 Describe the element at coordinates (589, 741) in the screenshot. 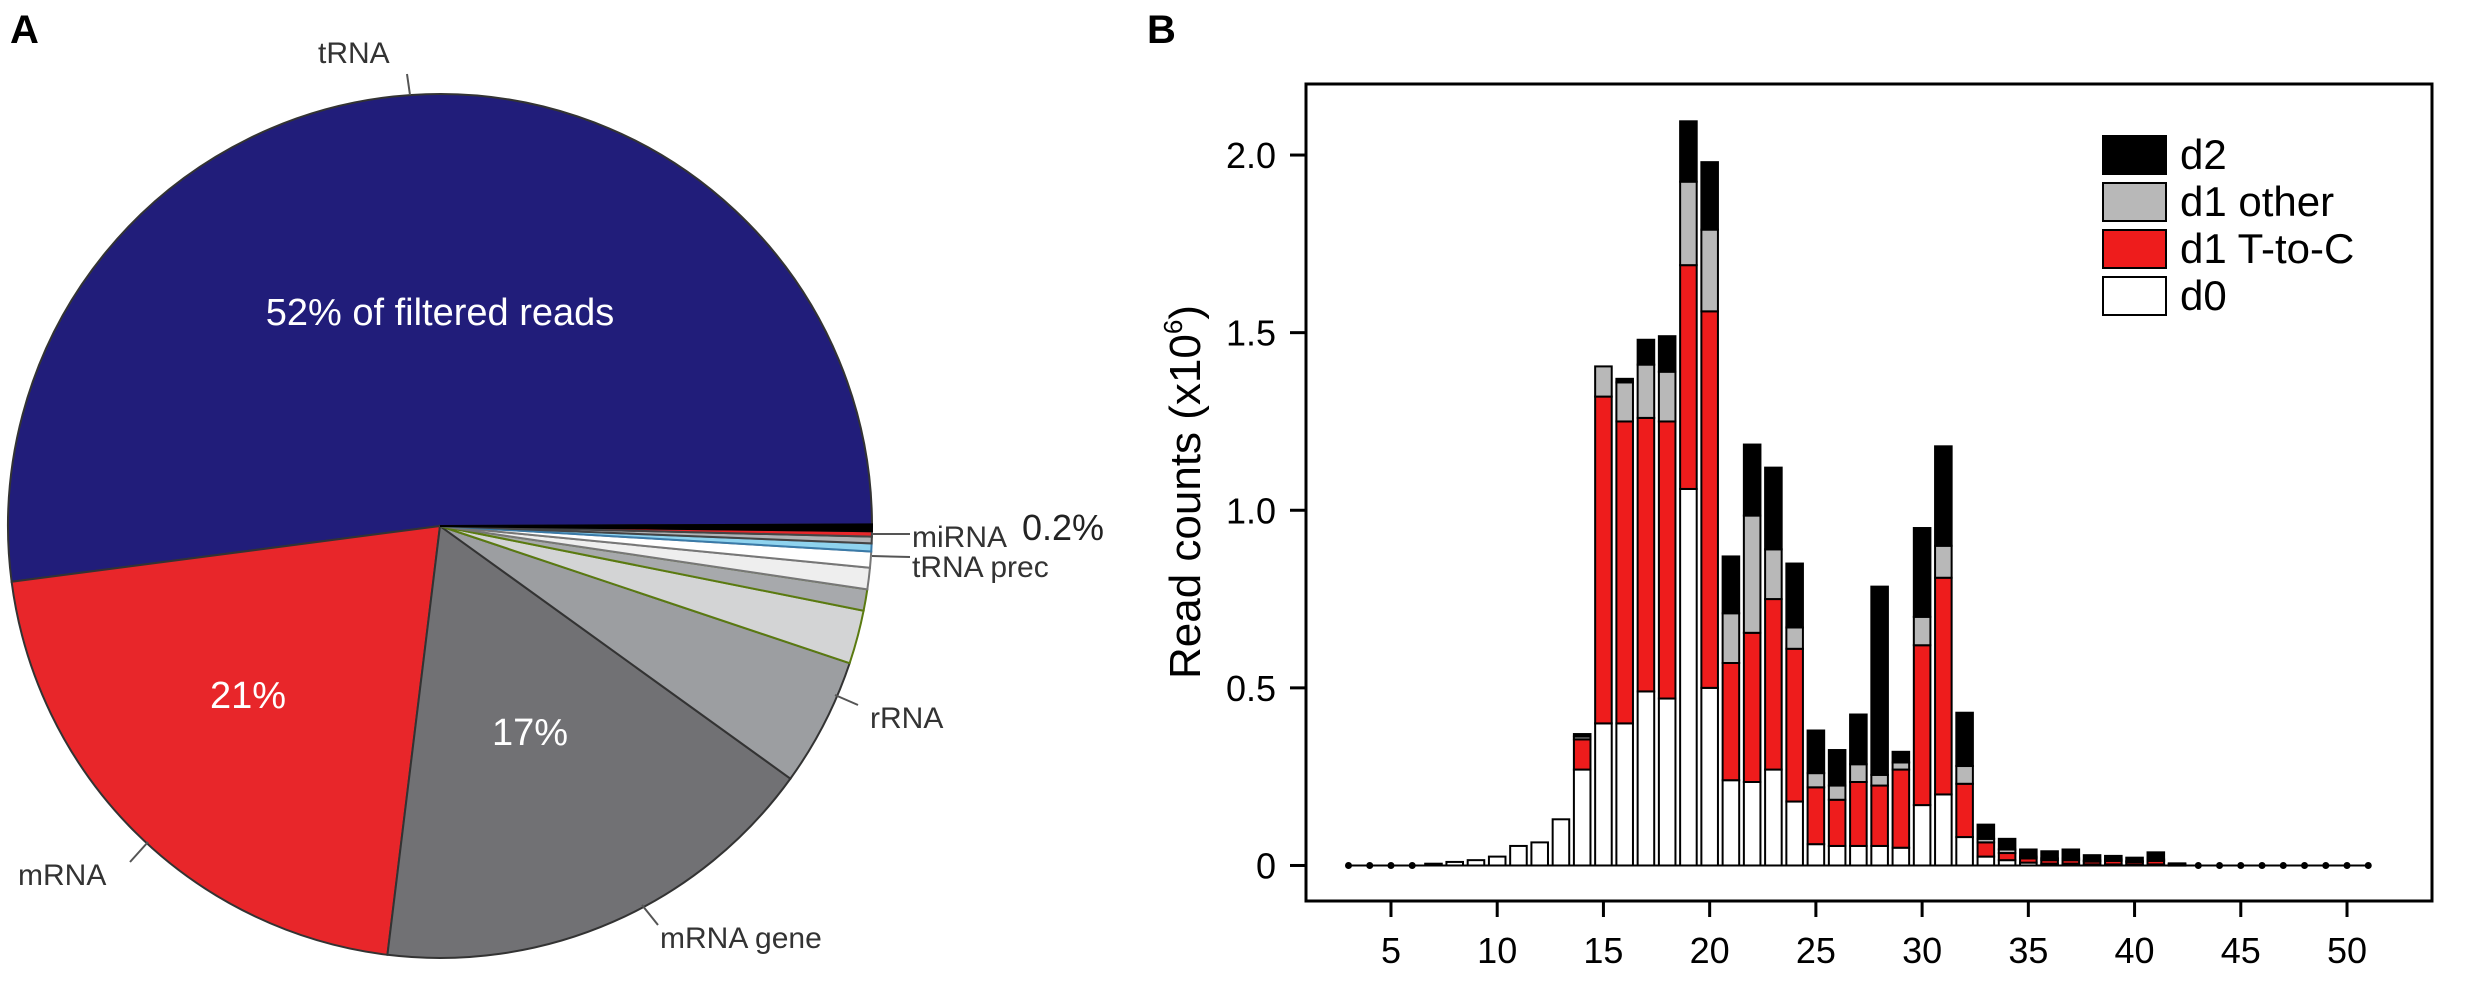

I see `pie-slice-mrna-gene` at that location.